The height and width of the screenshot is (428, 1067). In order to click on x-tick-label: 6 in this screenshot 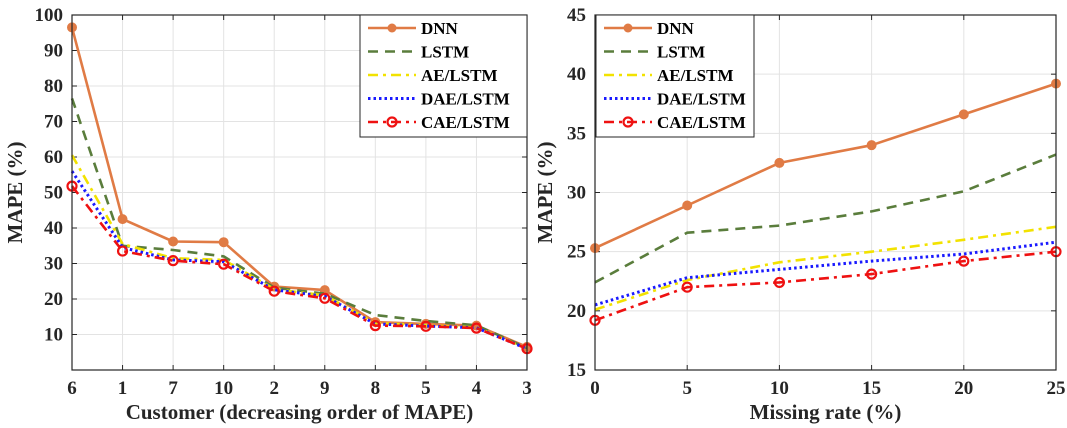, I will do `click(72, 388)`.